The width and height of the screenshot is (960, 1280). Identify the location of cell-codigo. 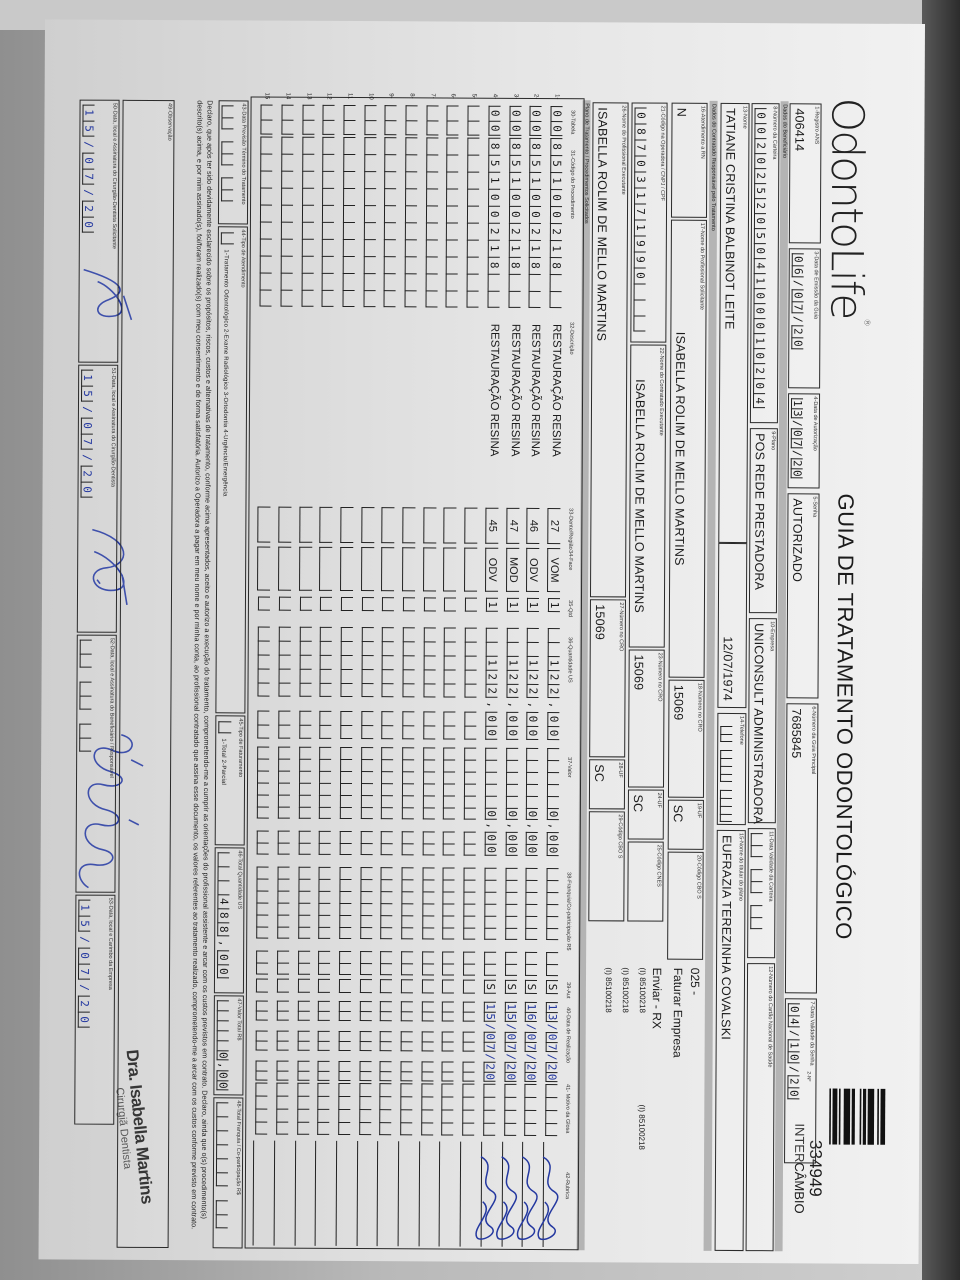
(328, 221).